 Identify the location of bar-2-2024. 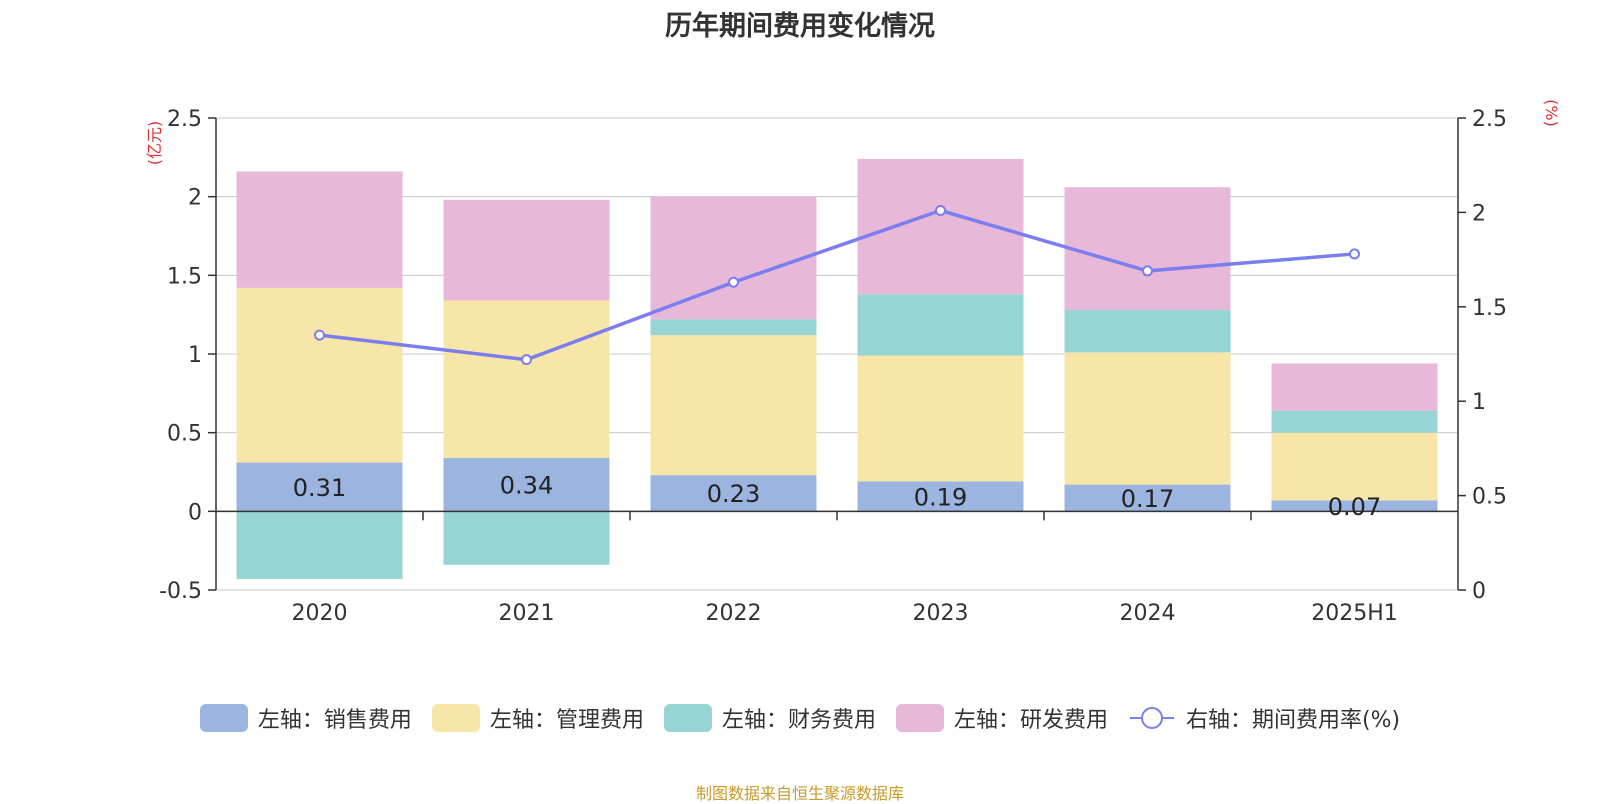
(1147, 331).